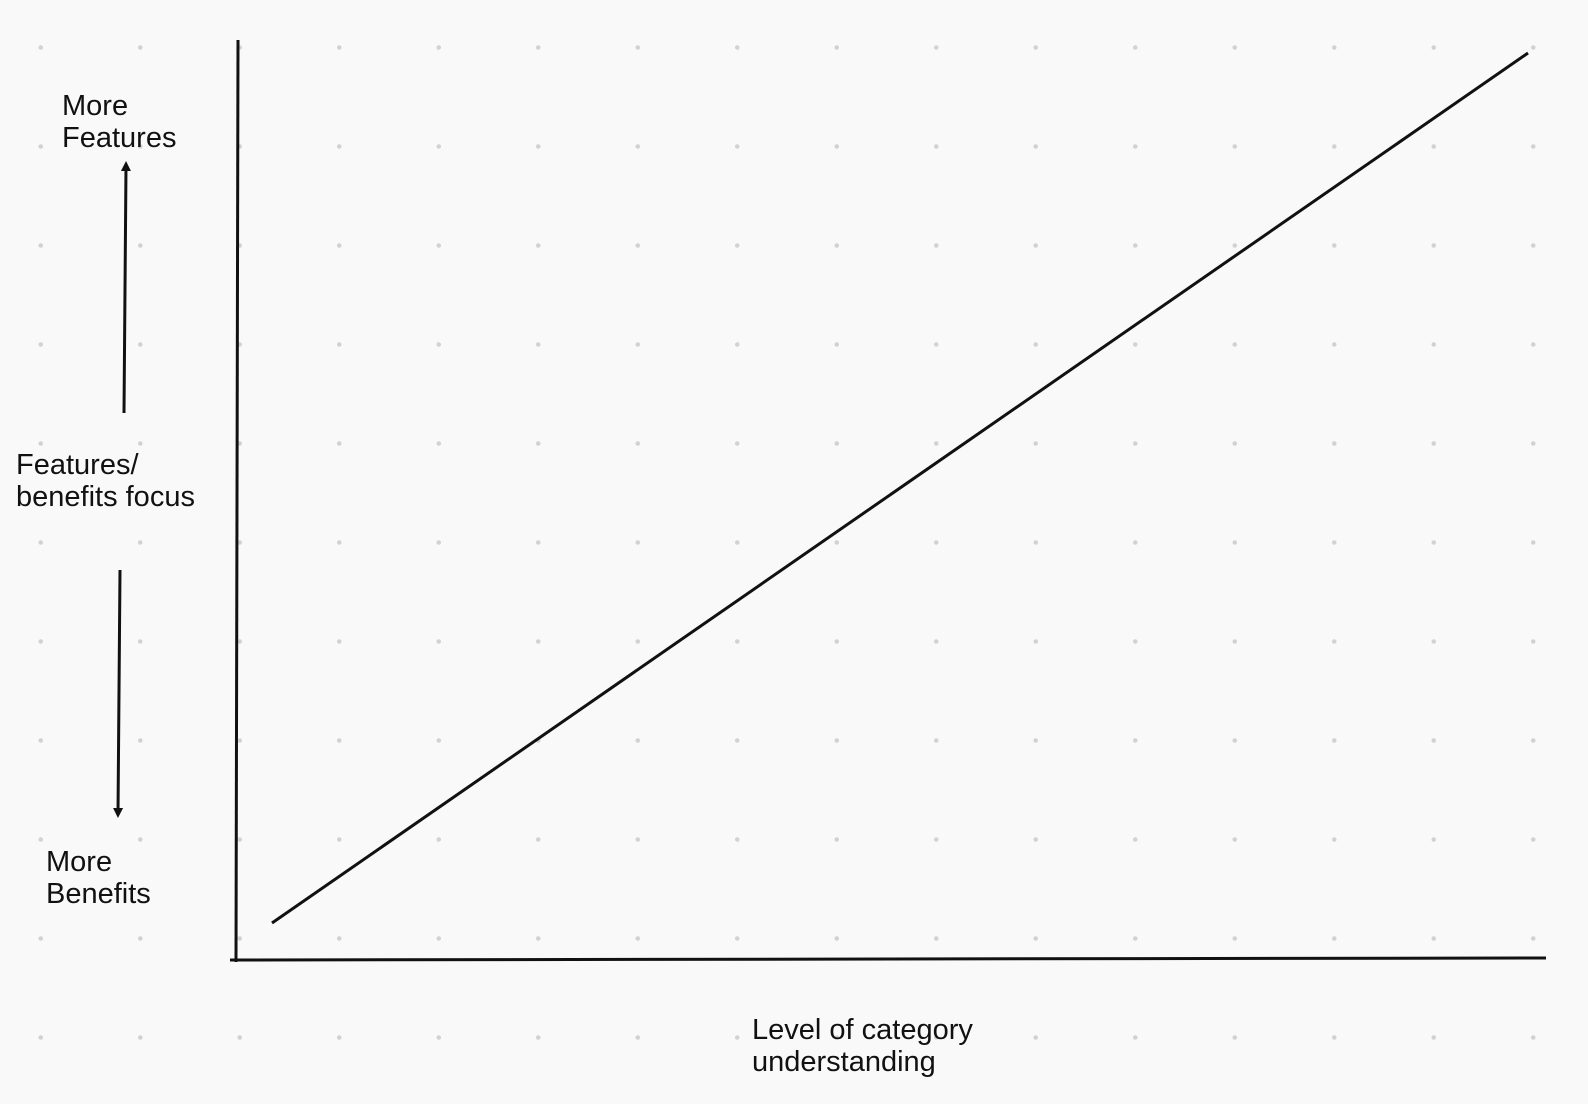 The width and height of the screenshot is (1588, 1104). I want to click on more-features-label: More Features, so click(119, 122).